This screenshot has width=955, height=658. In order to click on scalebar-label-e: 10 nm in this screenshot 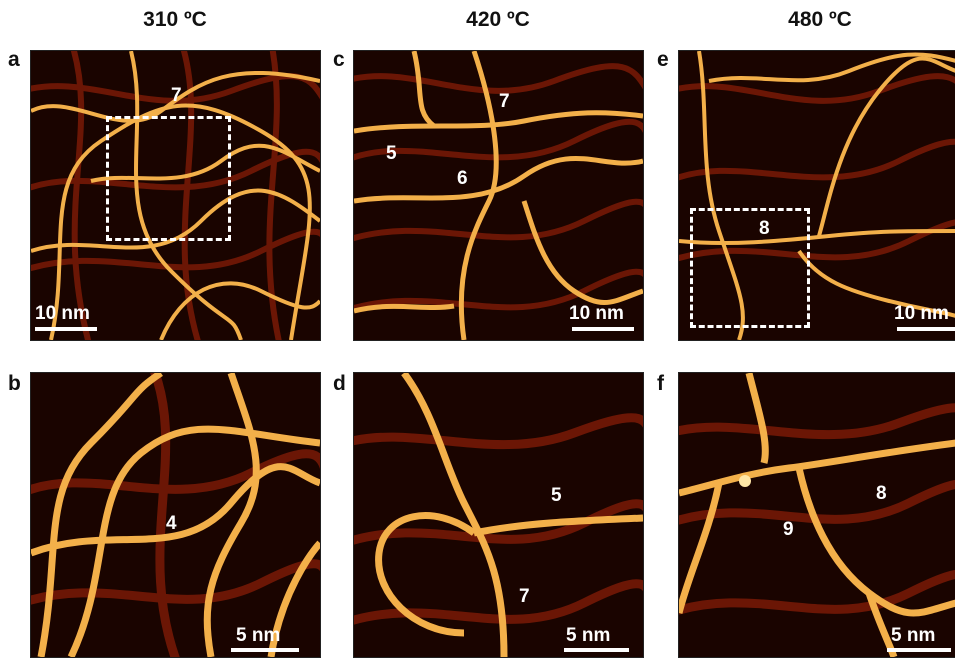, I will do `click(921, 313)`.